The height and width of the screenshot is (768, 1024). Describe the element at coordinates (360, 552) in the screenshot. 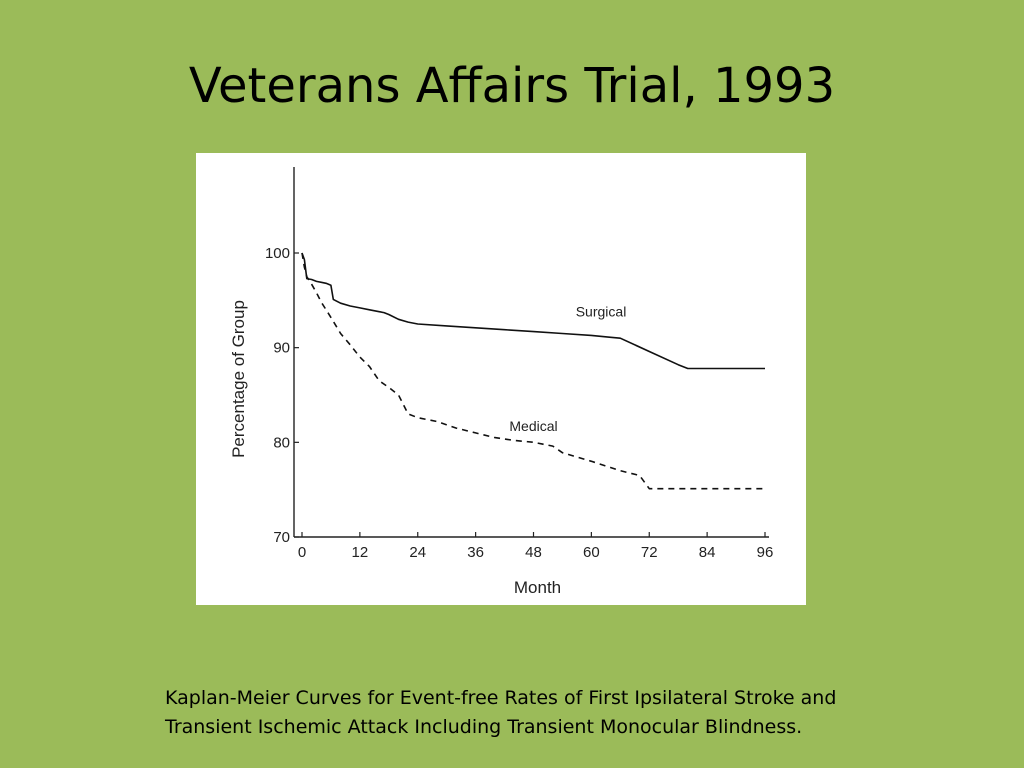

I see `x-tick-label: 12` at that location.